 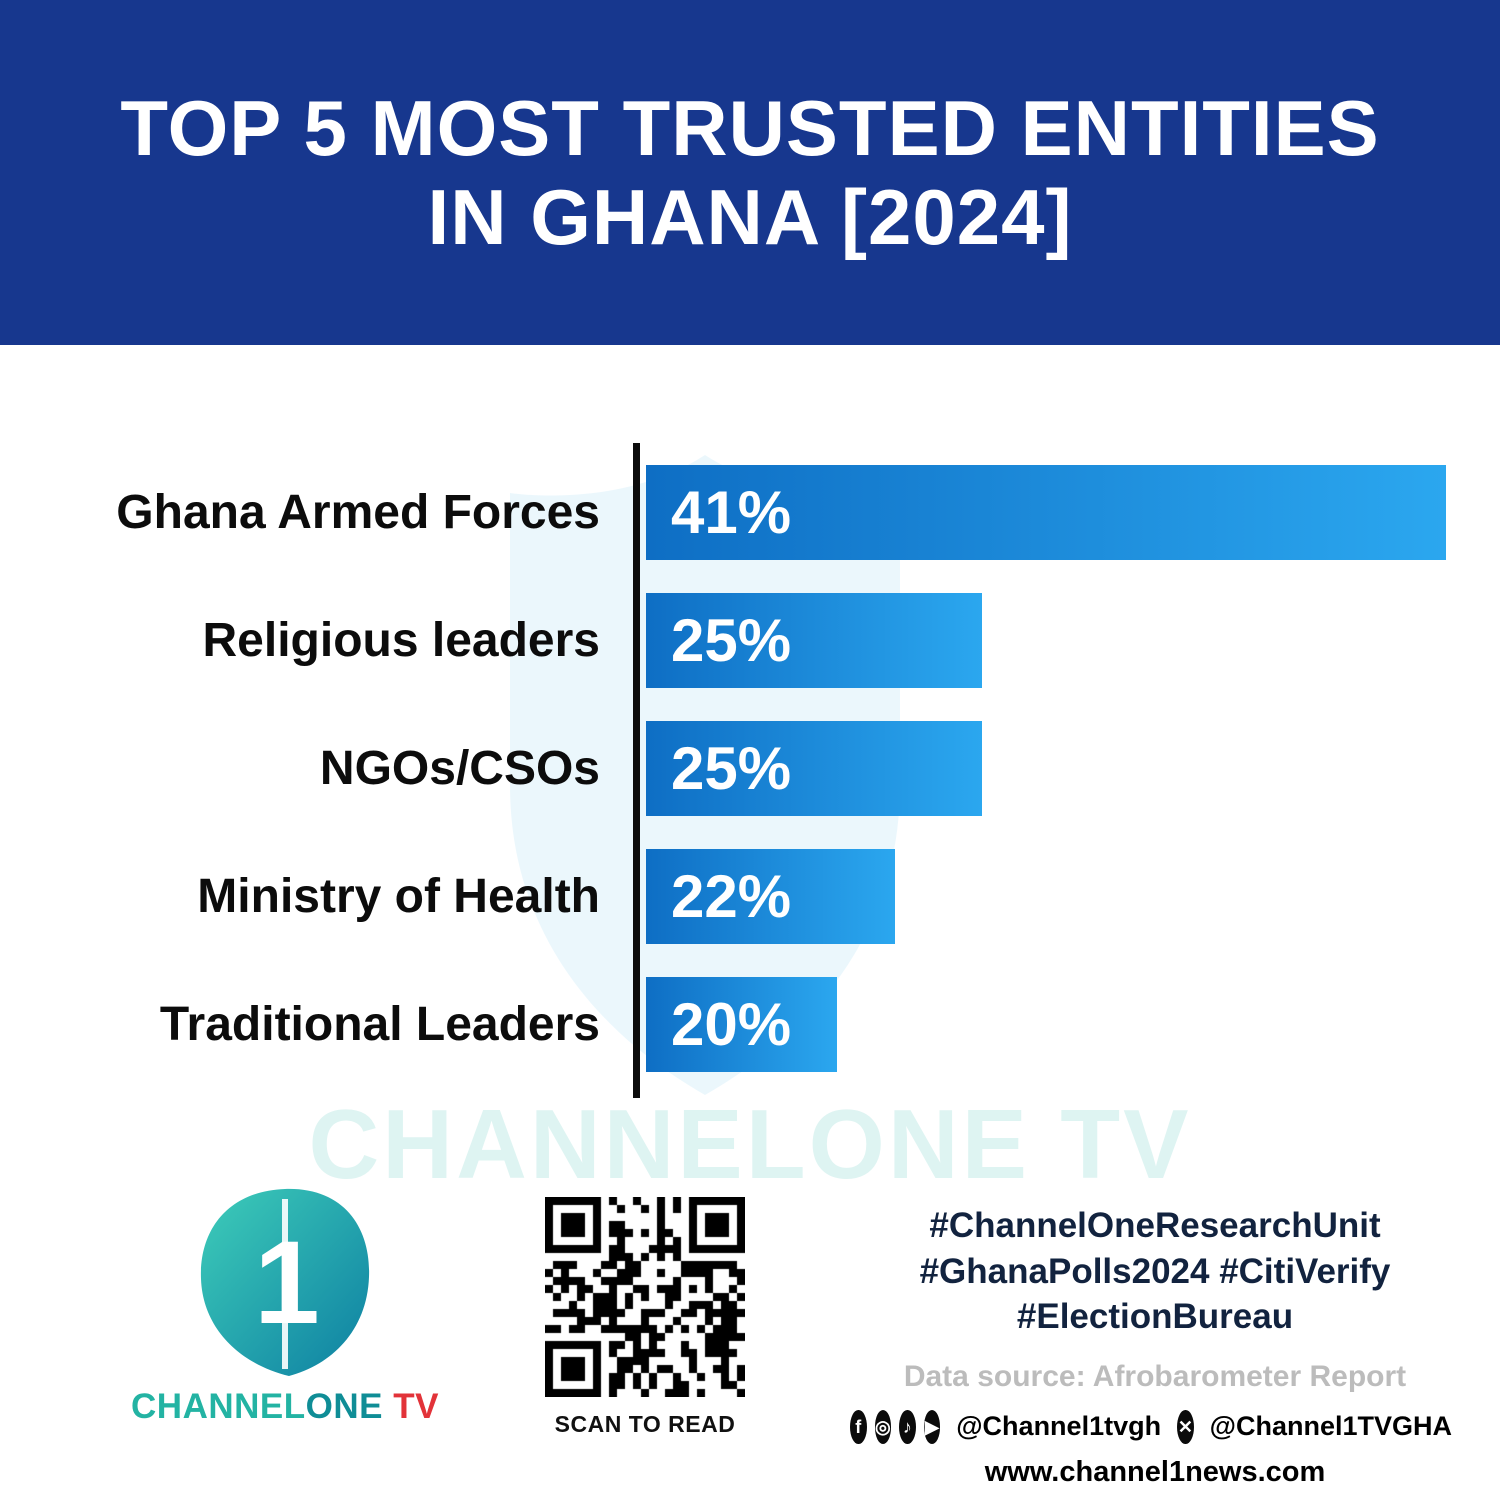 What do you see at coordinates (398, 896) in the screenshot?
I see `category-label: Ministry of Health` at bounding box center [398, 896].